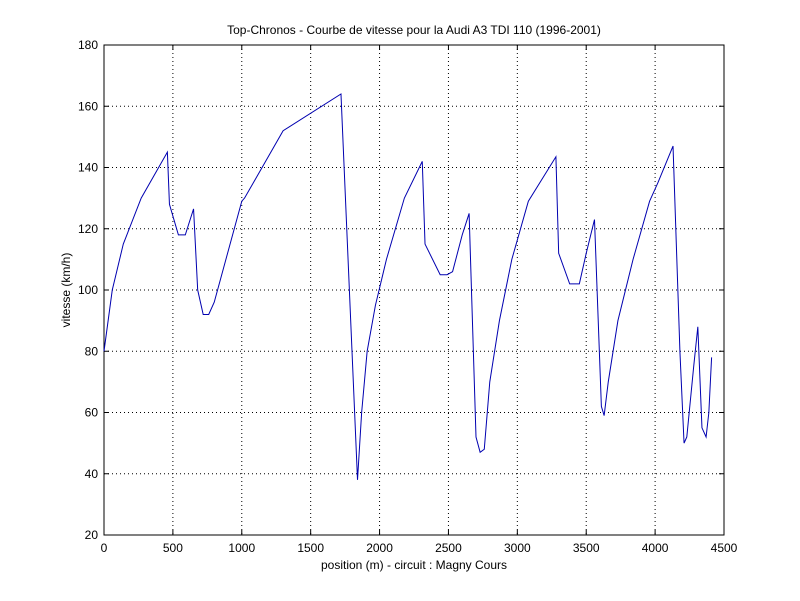  Describe the element at coordinates (88, 45) in the screenshot. I see `y-tick-label: 180` at that location.